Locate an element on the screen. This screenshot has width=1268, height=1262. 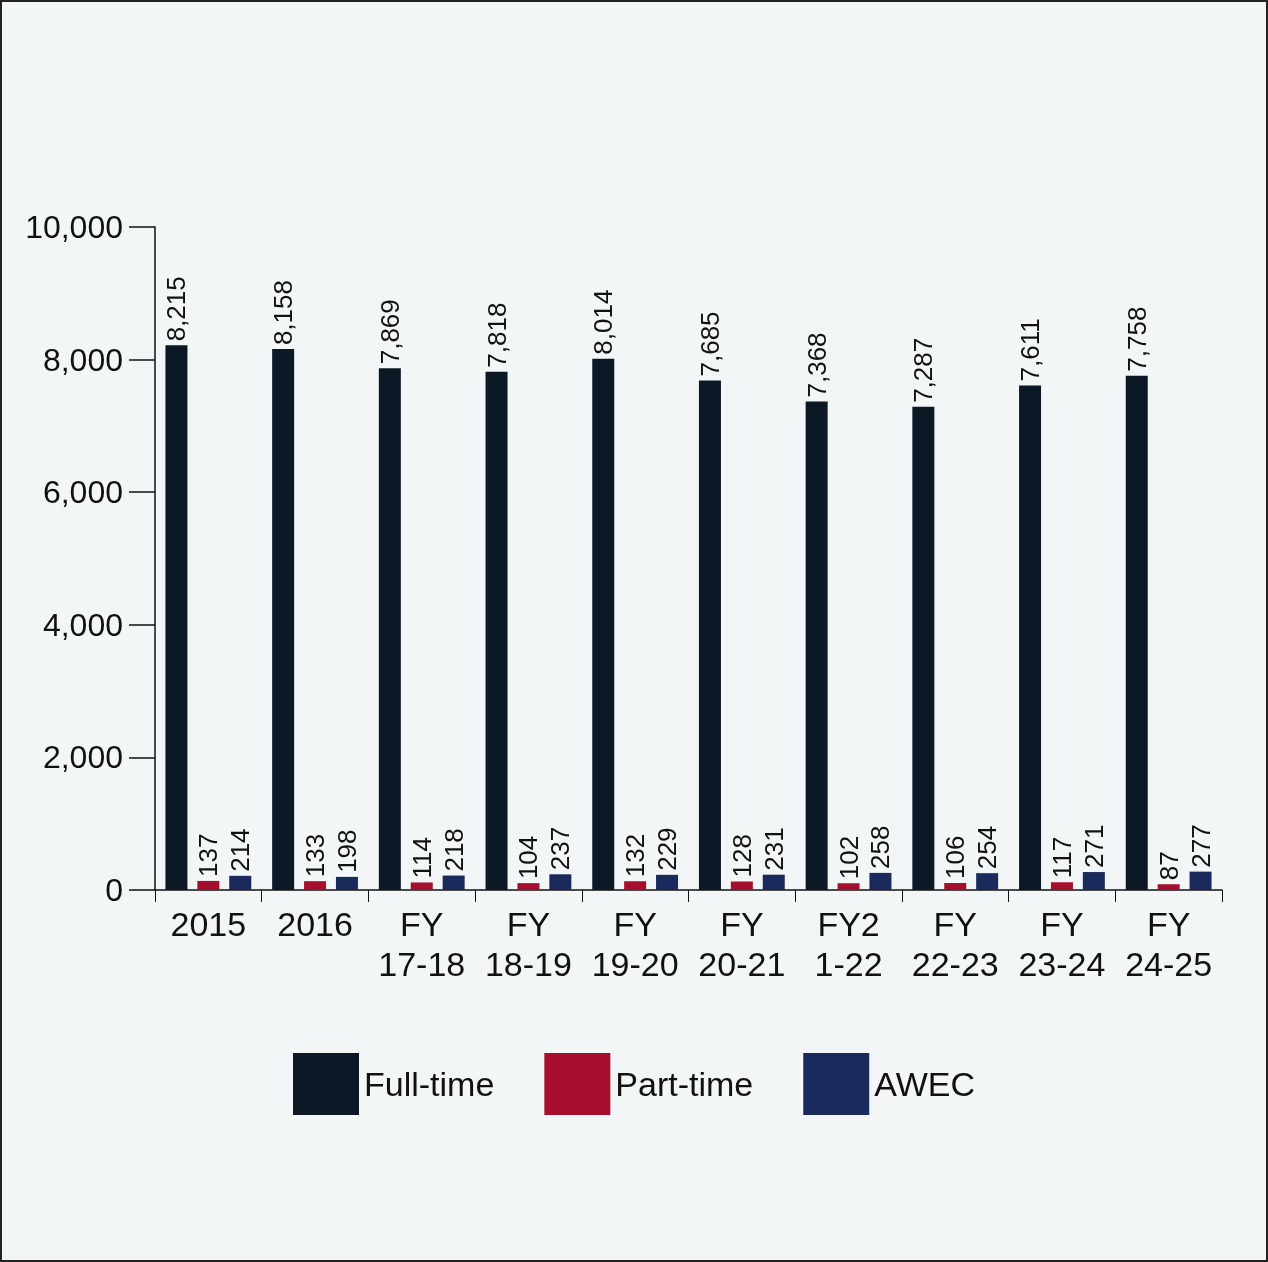
y-tick-label: 2,000 is located at coordinates (82, 757).